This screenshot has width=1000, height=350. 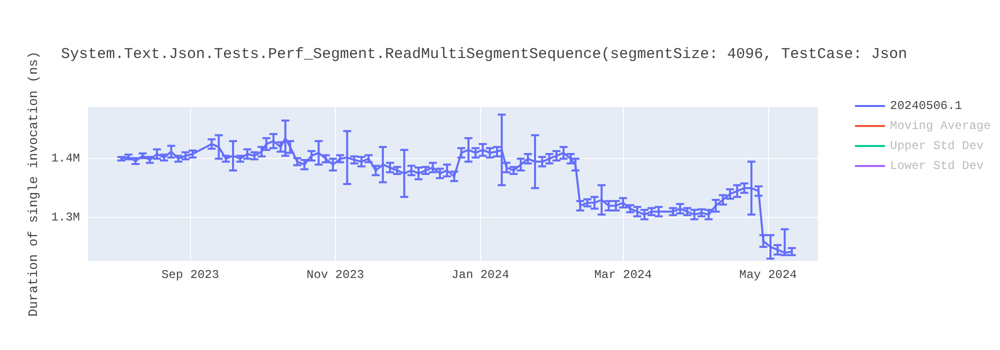 What do you see at coordinates (768, 275) in the screenshot?
I see `x-tick-label: May 2024` at bounding box center [768, 275].